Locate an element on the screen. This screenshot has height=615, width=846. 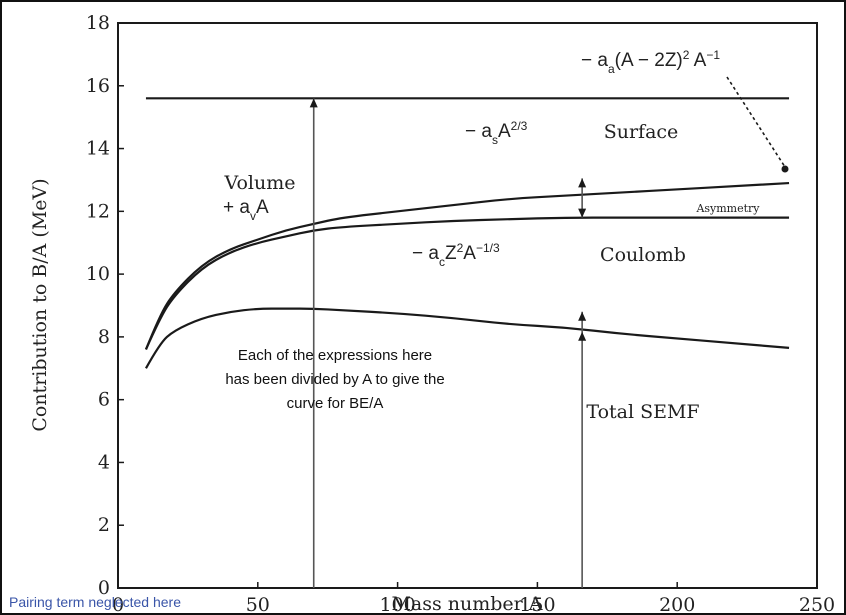
y-tick-label: 2 is located at coordinates (104, 525).